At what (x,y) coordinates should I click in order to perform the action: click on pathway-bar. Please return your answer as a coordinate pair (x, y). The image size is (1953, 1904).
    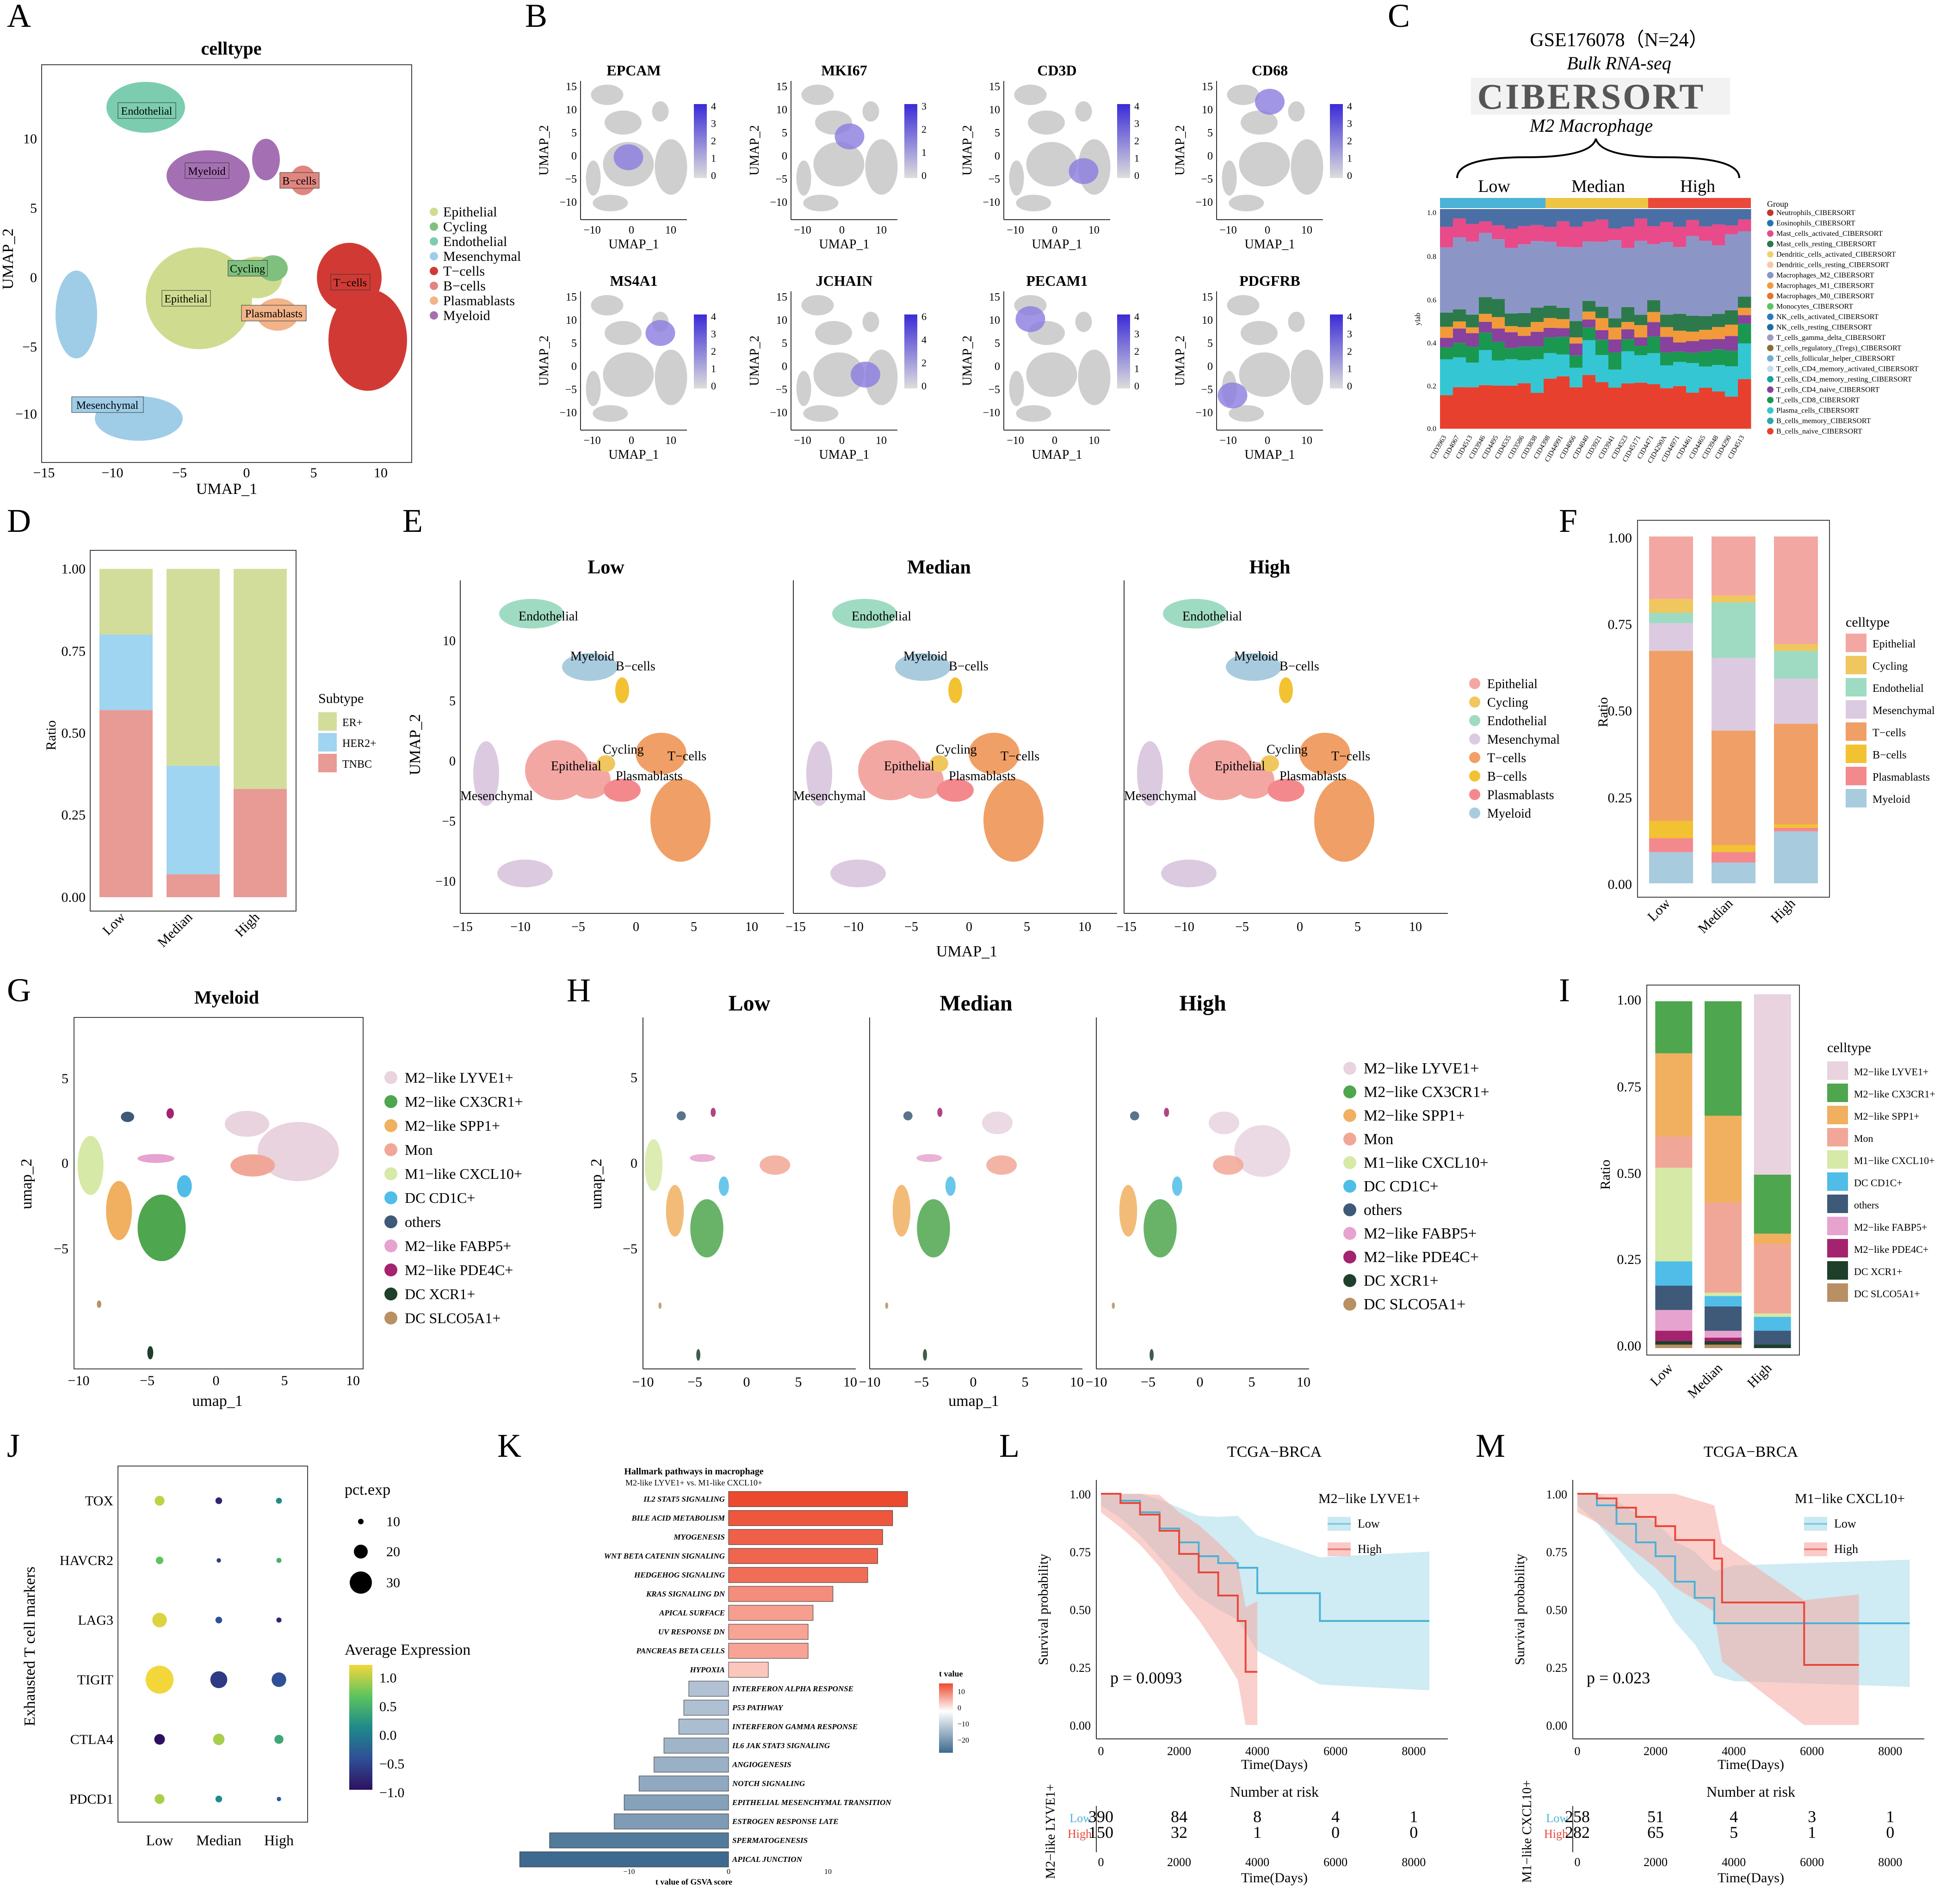
    Looking at the image, I should click on (671, 1821).